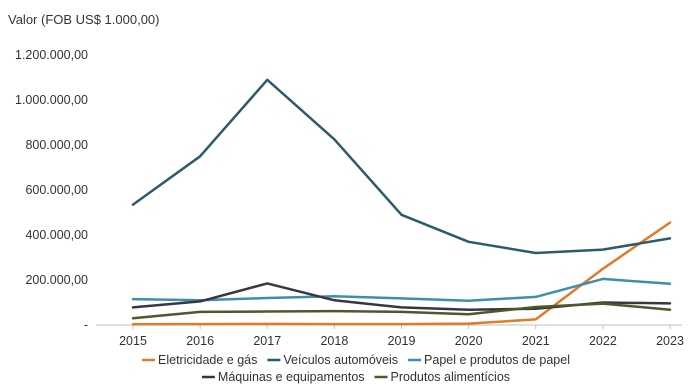 Image resolution: width=688 pixels, height=389 pixels. I want to click on y-tick-label: 1.000.000,00, so click(51, 100).